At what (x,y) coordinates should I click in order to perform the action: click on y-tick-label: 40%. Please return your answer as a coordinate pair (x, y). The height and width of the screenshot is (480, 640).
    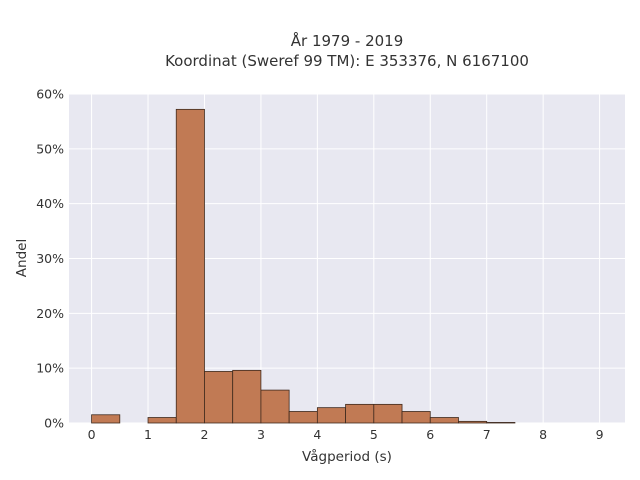
    Looking at the image, I should click on (50, 203).